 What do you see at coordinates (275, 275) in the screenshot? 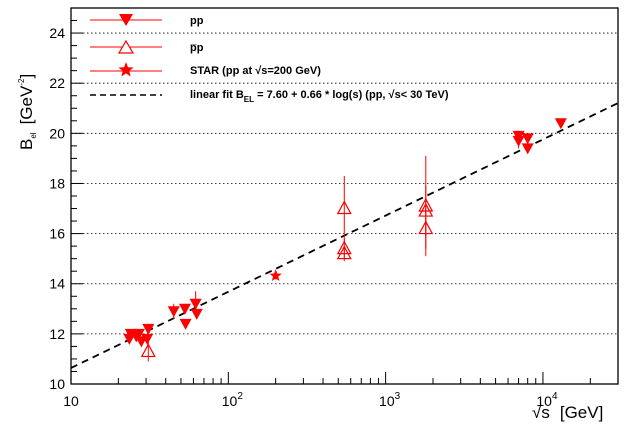
I see `star-point` at bounding box center [275, 275].